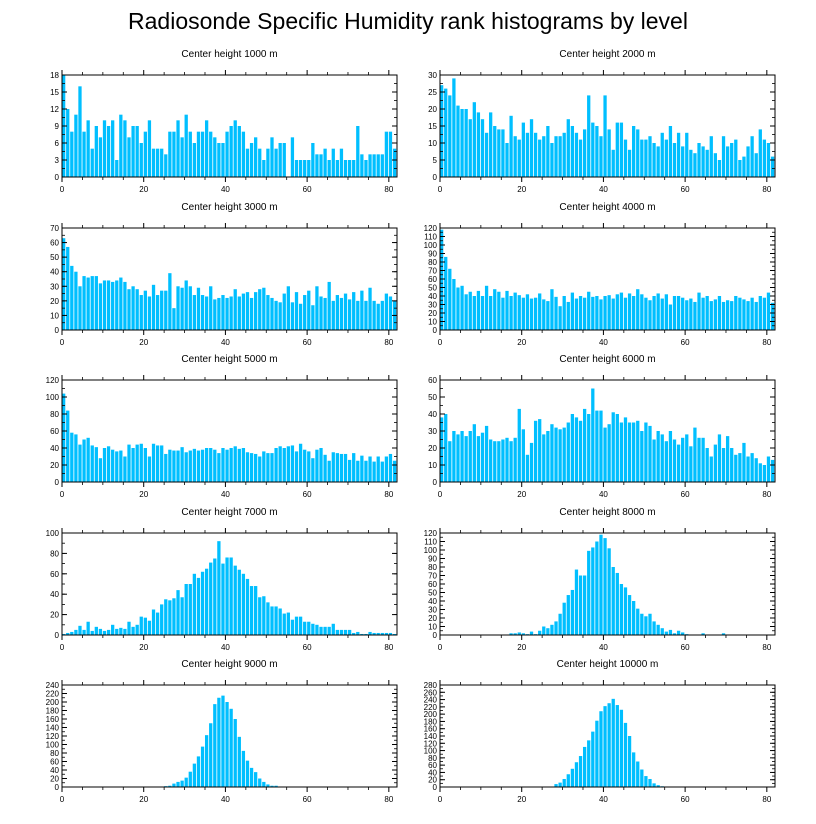 The image size is (816, 824). What do you see at coordinates (432, 262) in the screenshot?
I see `y-tick-label: 80` at bounding box center [432, 262].